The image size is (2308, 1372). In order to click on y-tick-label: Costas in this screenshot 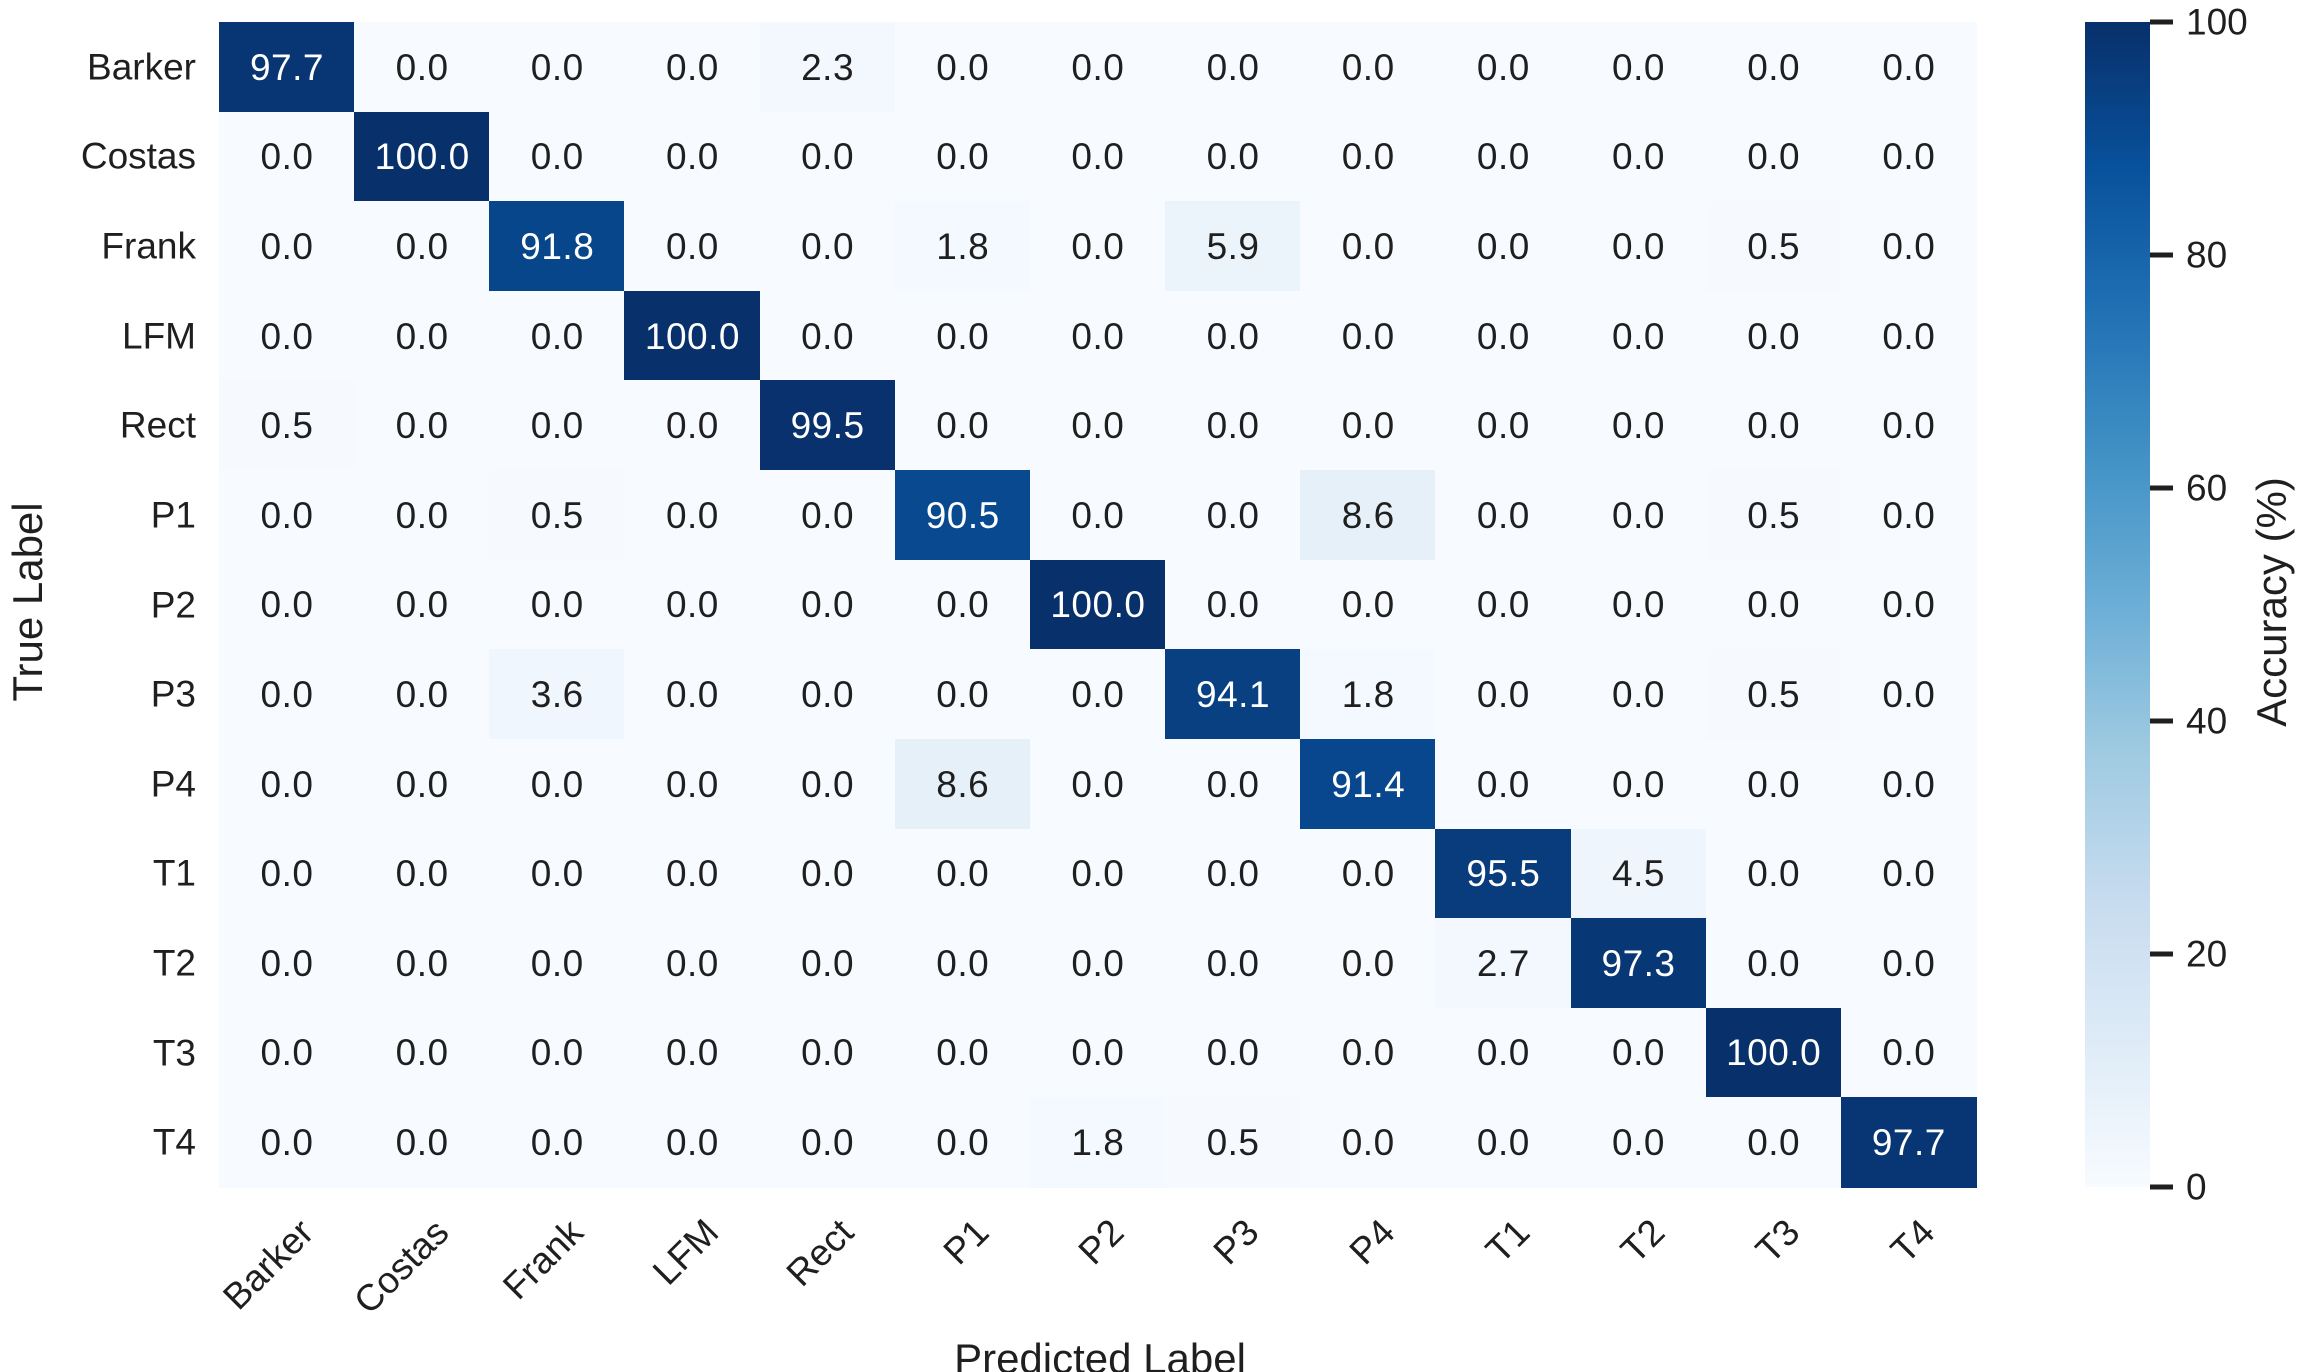, I will do `click(138, 156)`.